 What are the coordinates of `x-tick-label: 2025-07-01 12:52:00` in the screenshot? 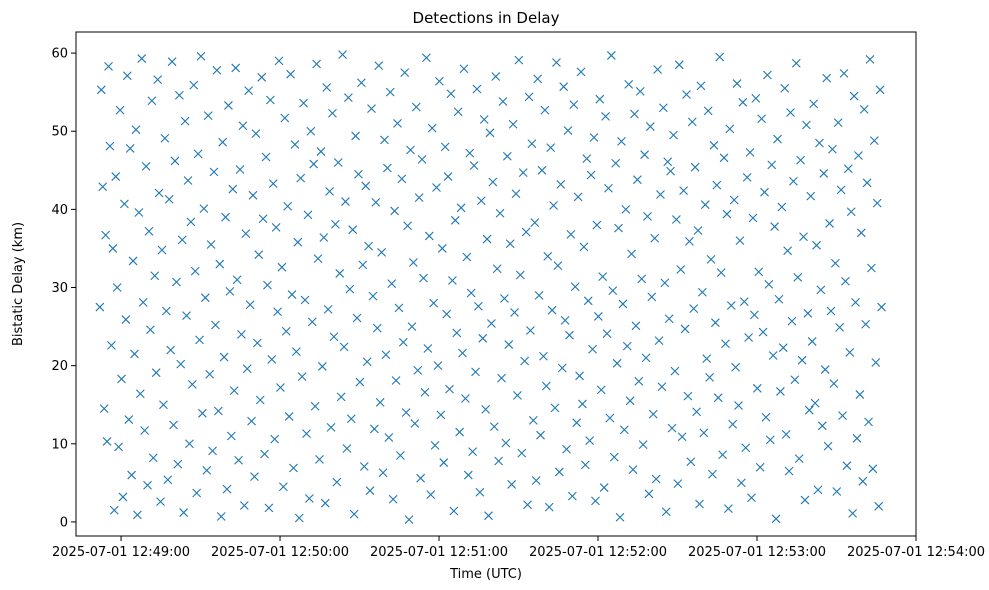 It's located at (598, 552).